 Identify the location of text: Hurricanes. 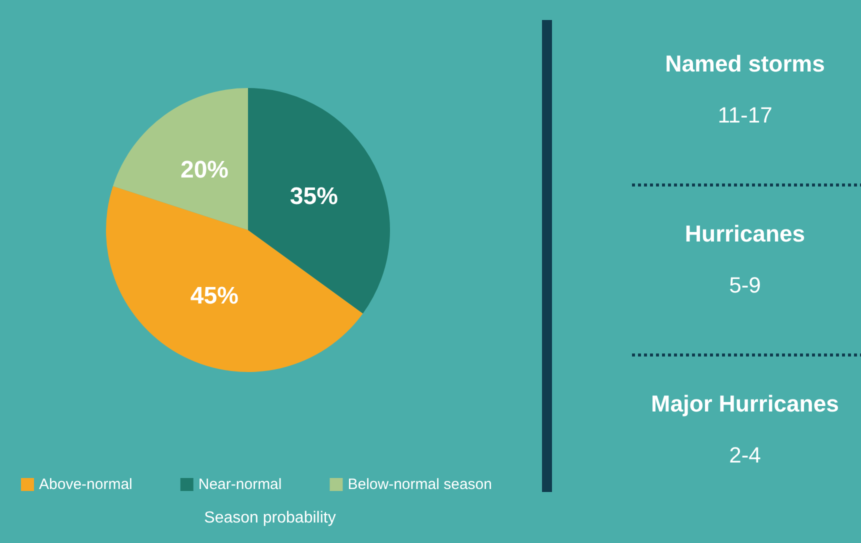
(745, 233).